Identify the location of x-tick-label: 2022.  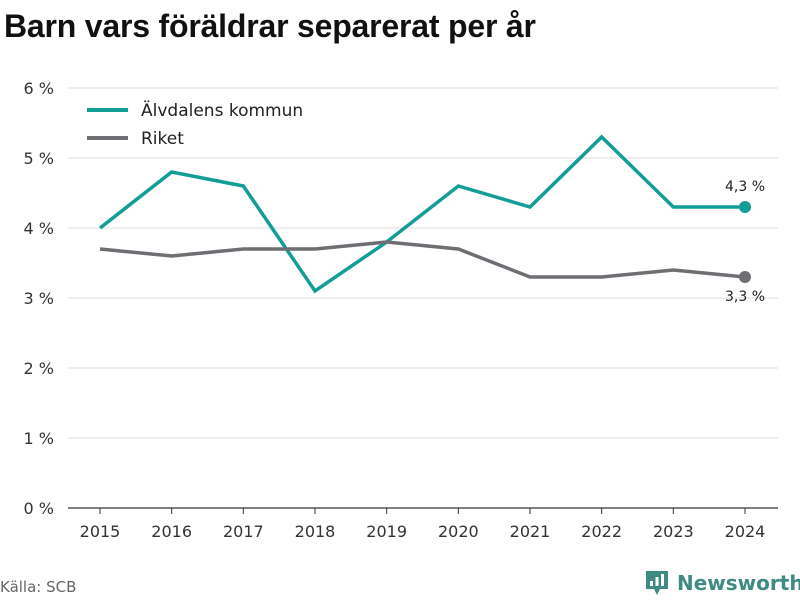
(601, 531).